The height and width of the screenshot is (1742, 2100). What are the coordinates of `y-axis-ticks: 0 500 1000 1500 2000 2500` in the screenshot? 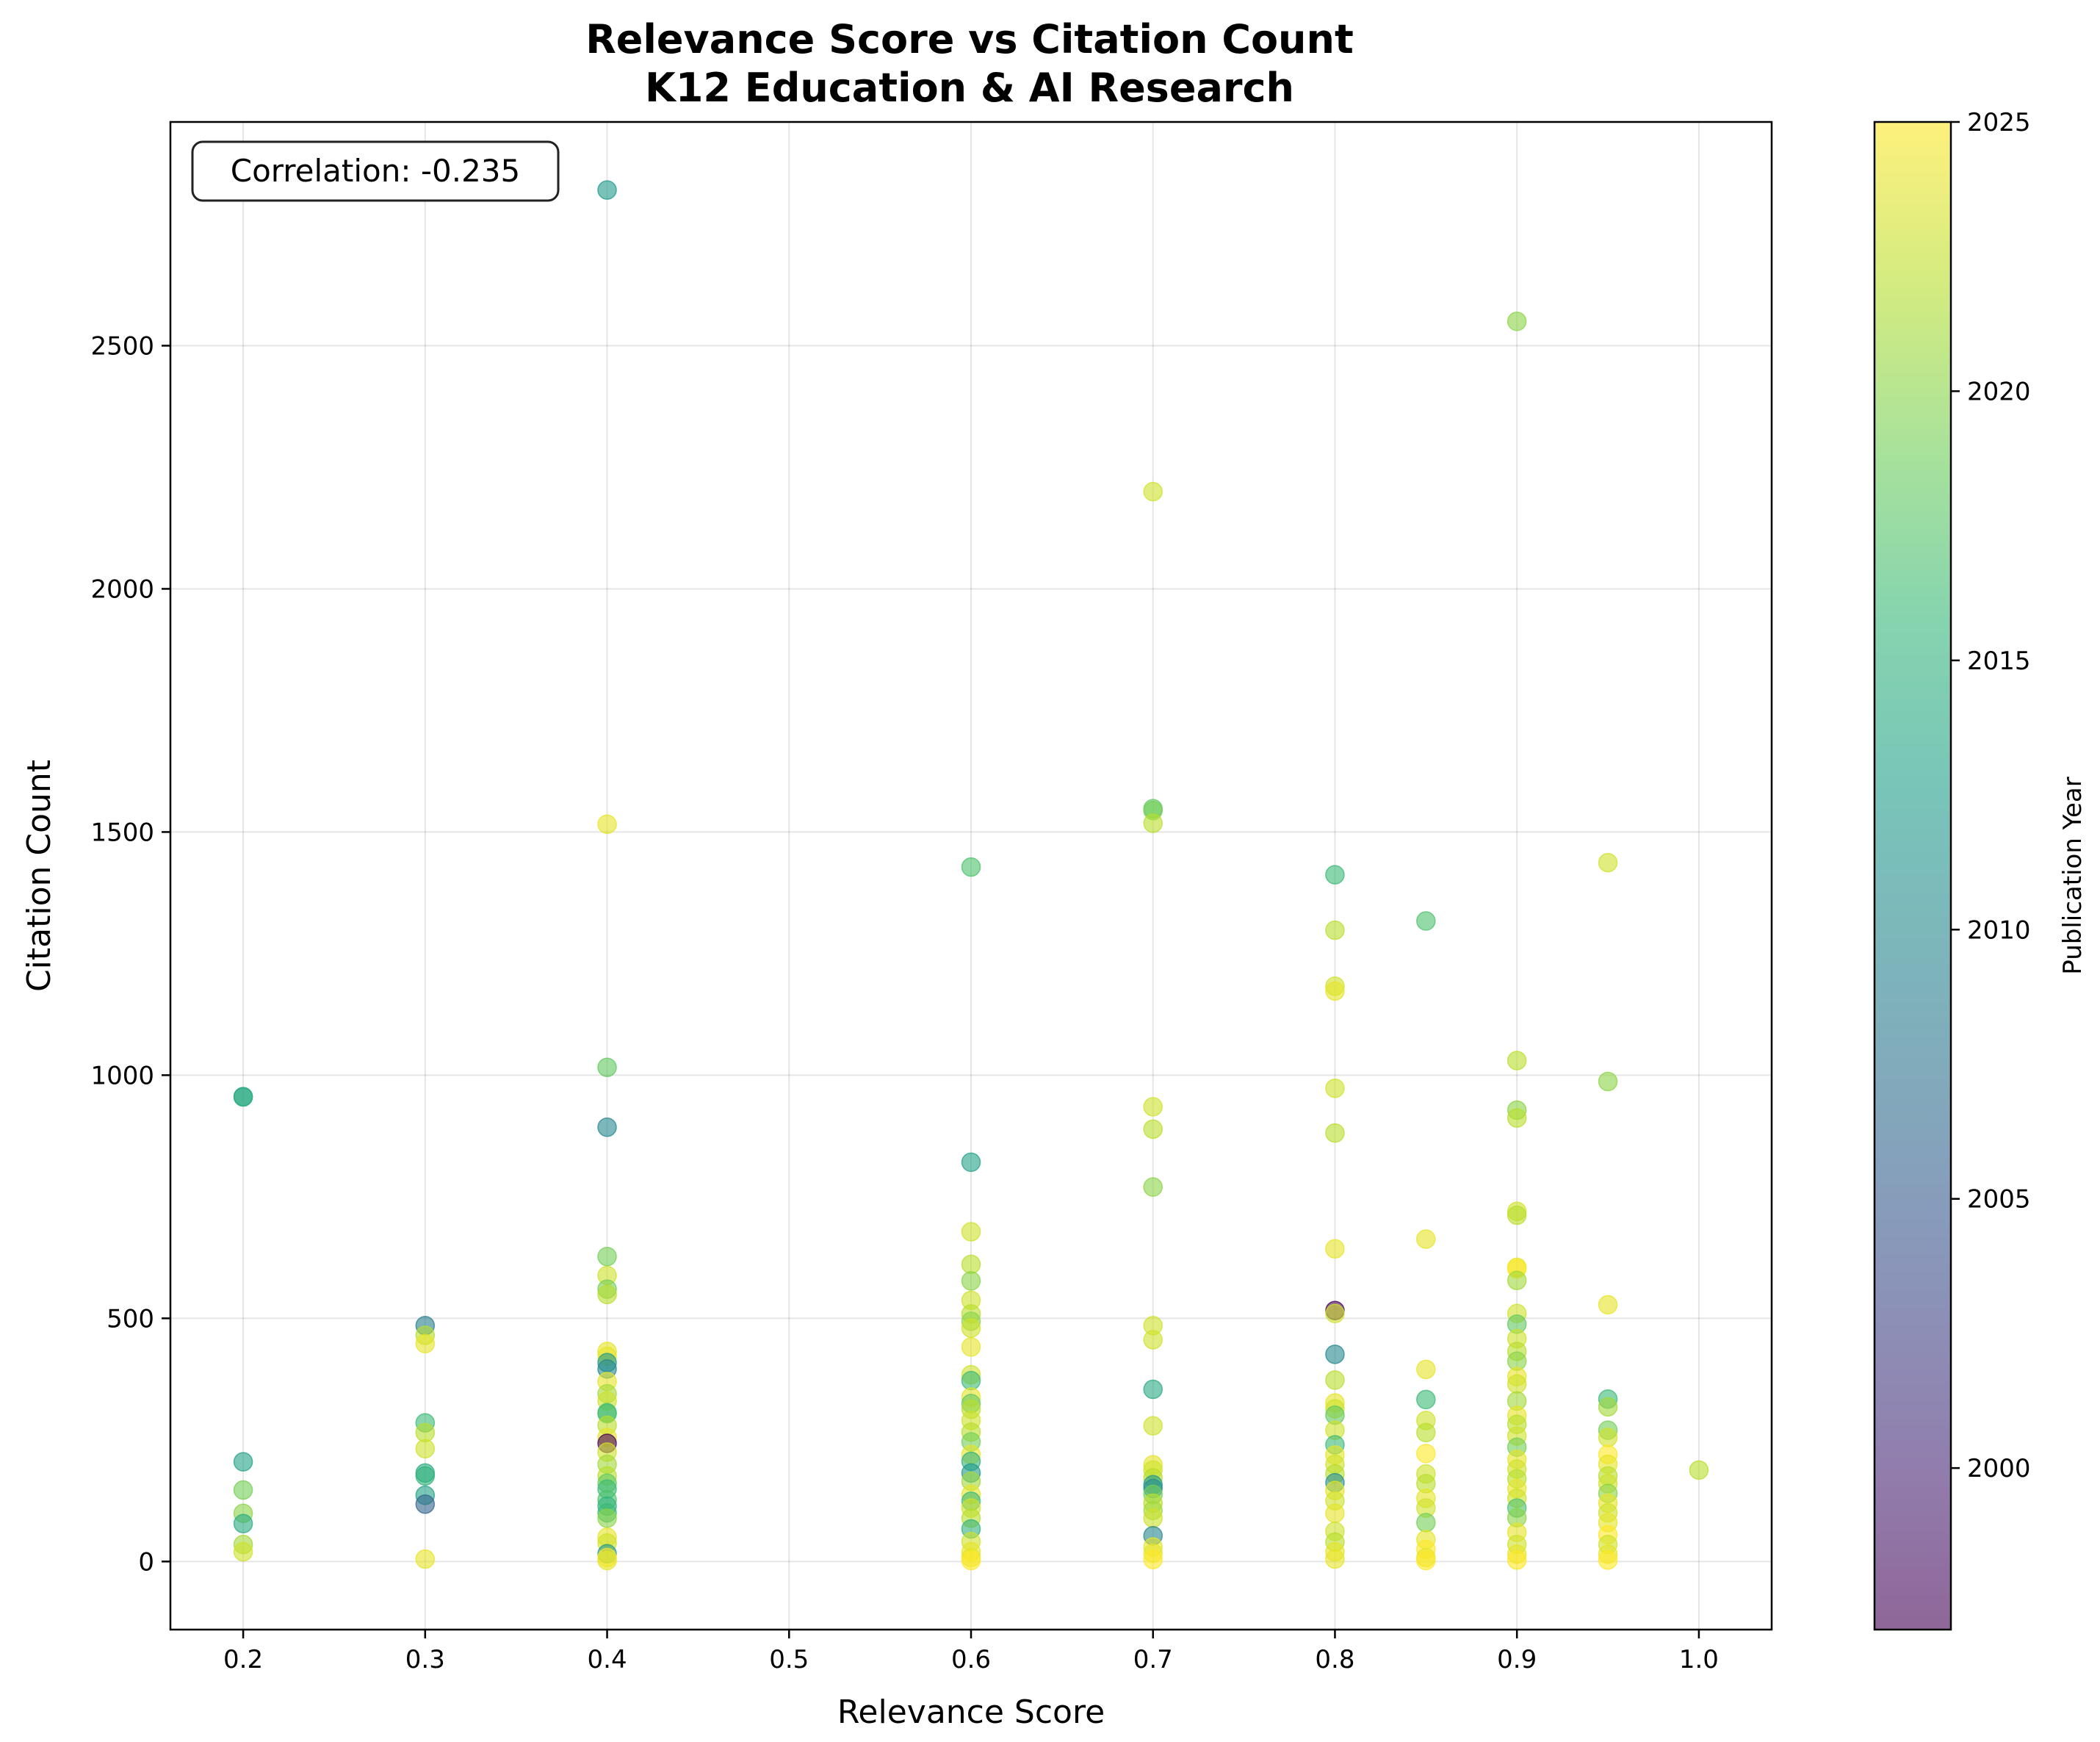 It's located at (130, 954).